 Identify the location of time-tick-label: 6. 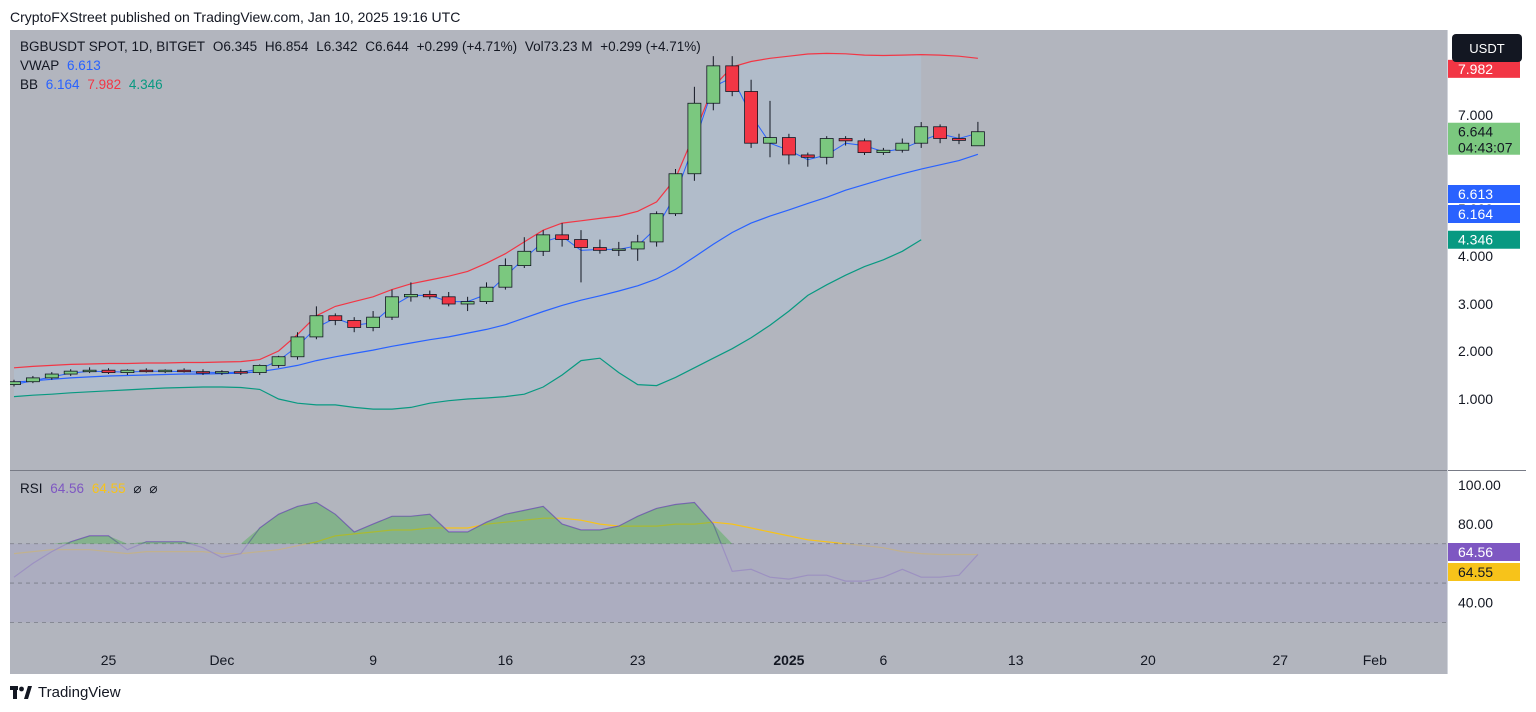
(884, 660).